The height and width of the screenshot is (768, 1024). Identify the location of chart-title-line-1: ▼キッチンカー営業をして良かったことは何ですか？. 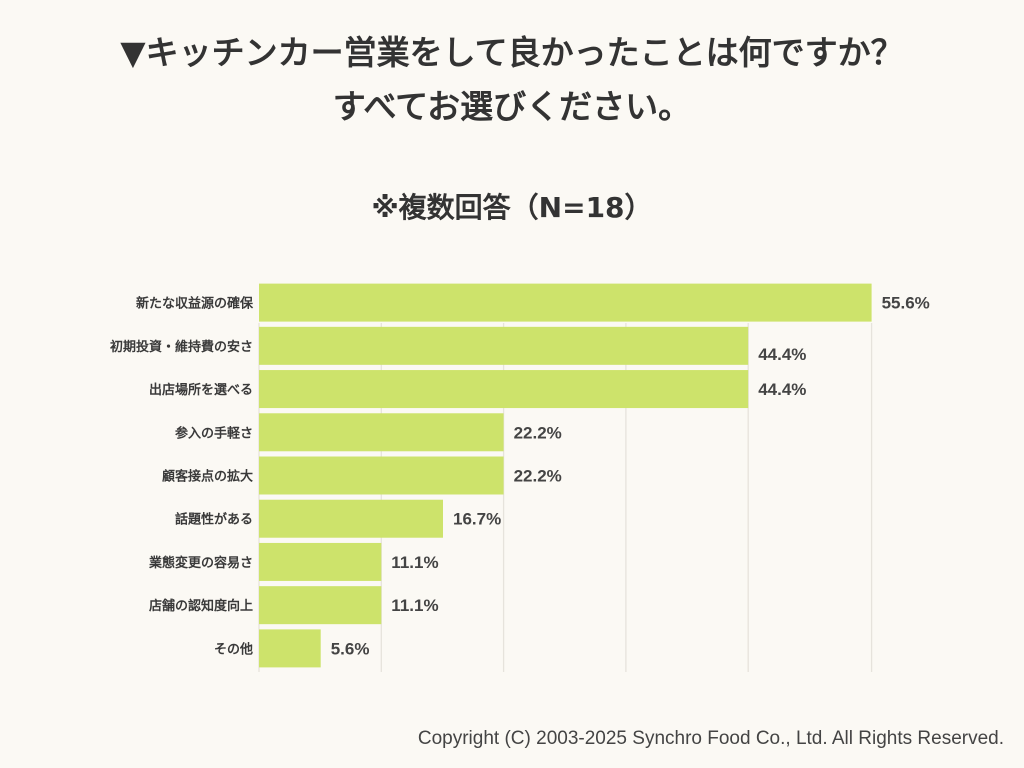
(512, 52).